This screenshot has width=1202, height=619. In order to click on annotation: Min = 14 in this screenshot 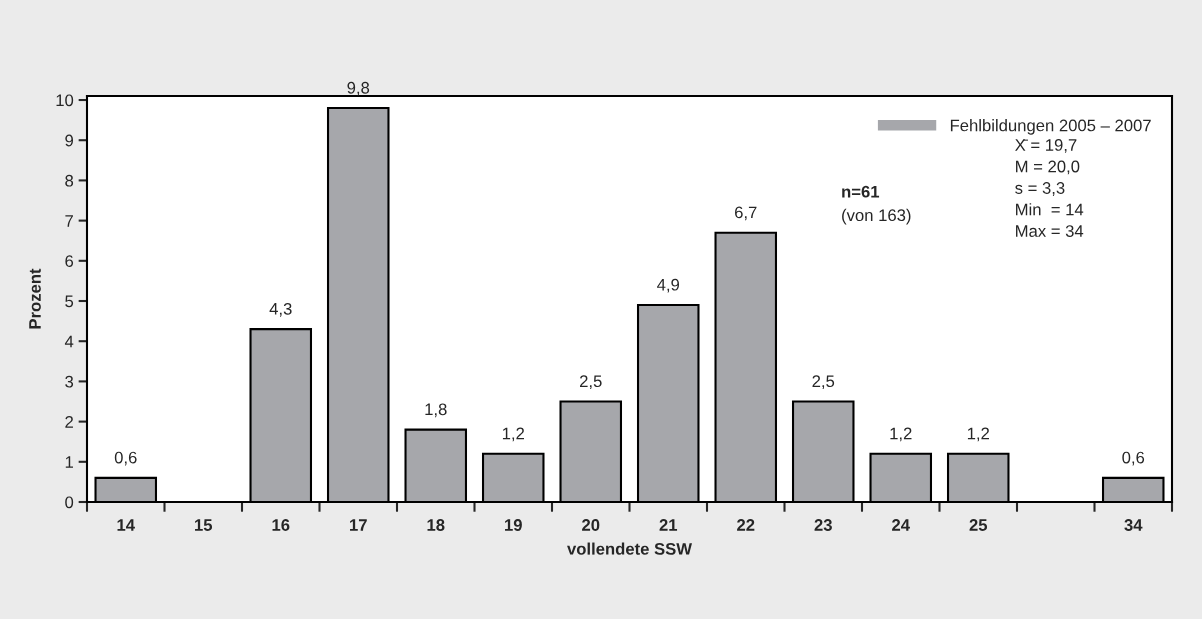, I will do `click(1050, 209)`.